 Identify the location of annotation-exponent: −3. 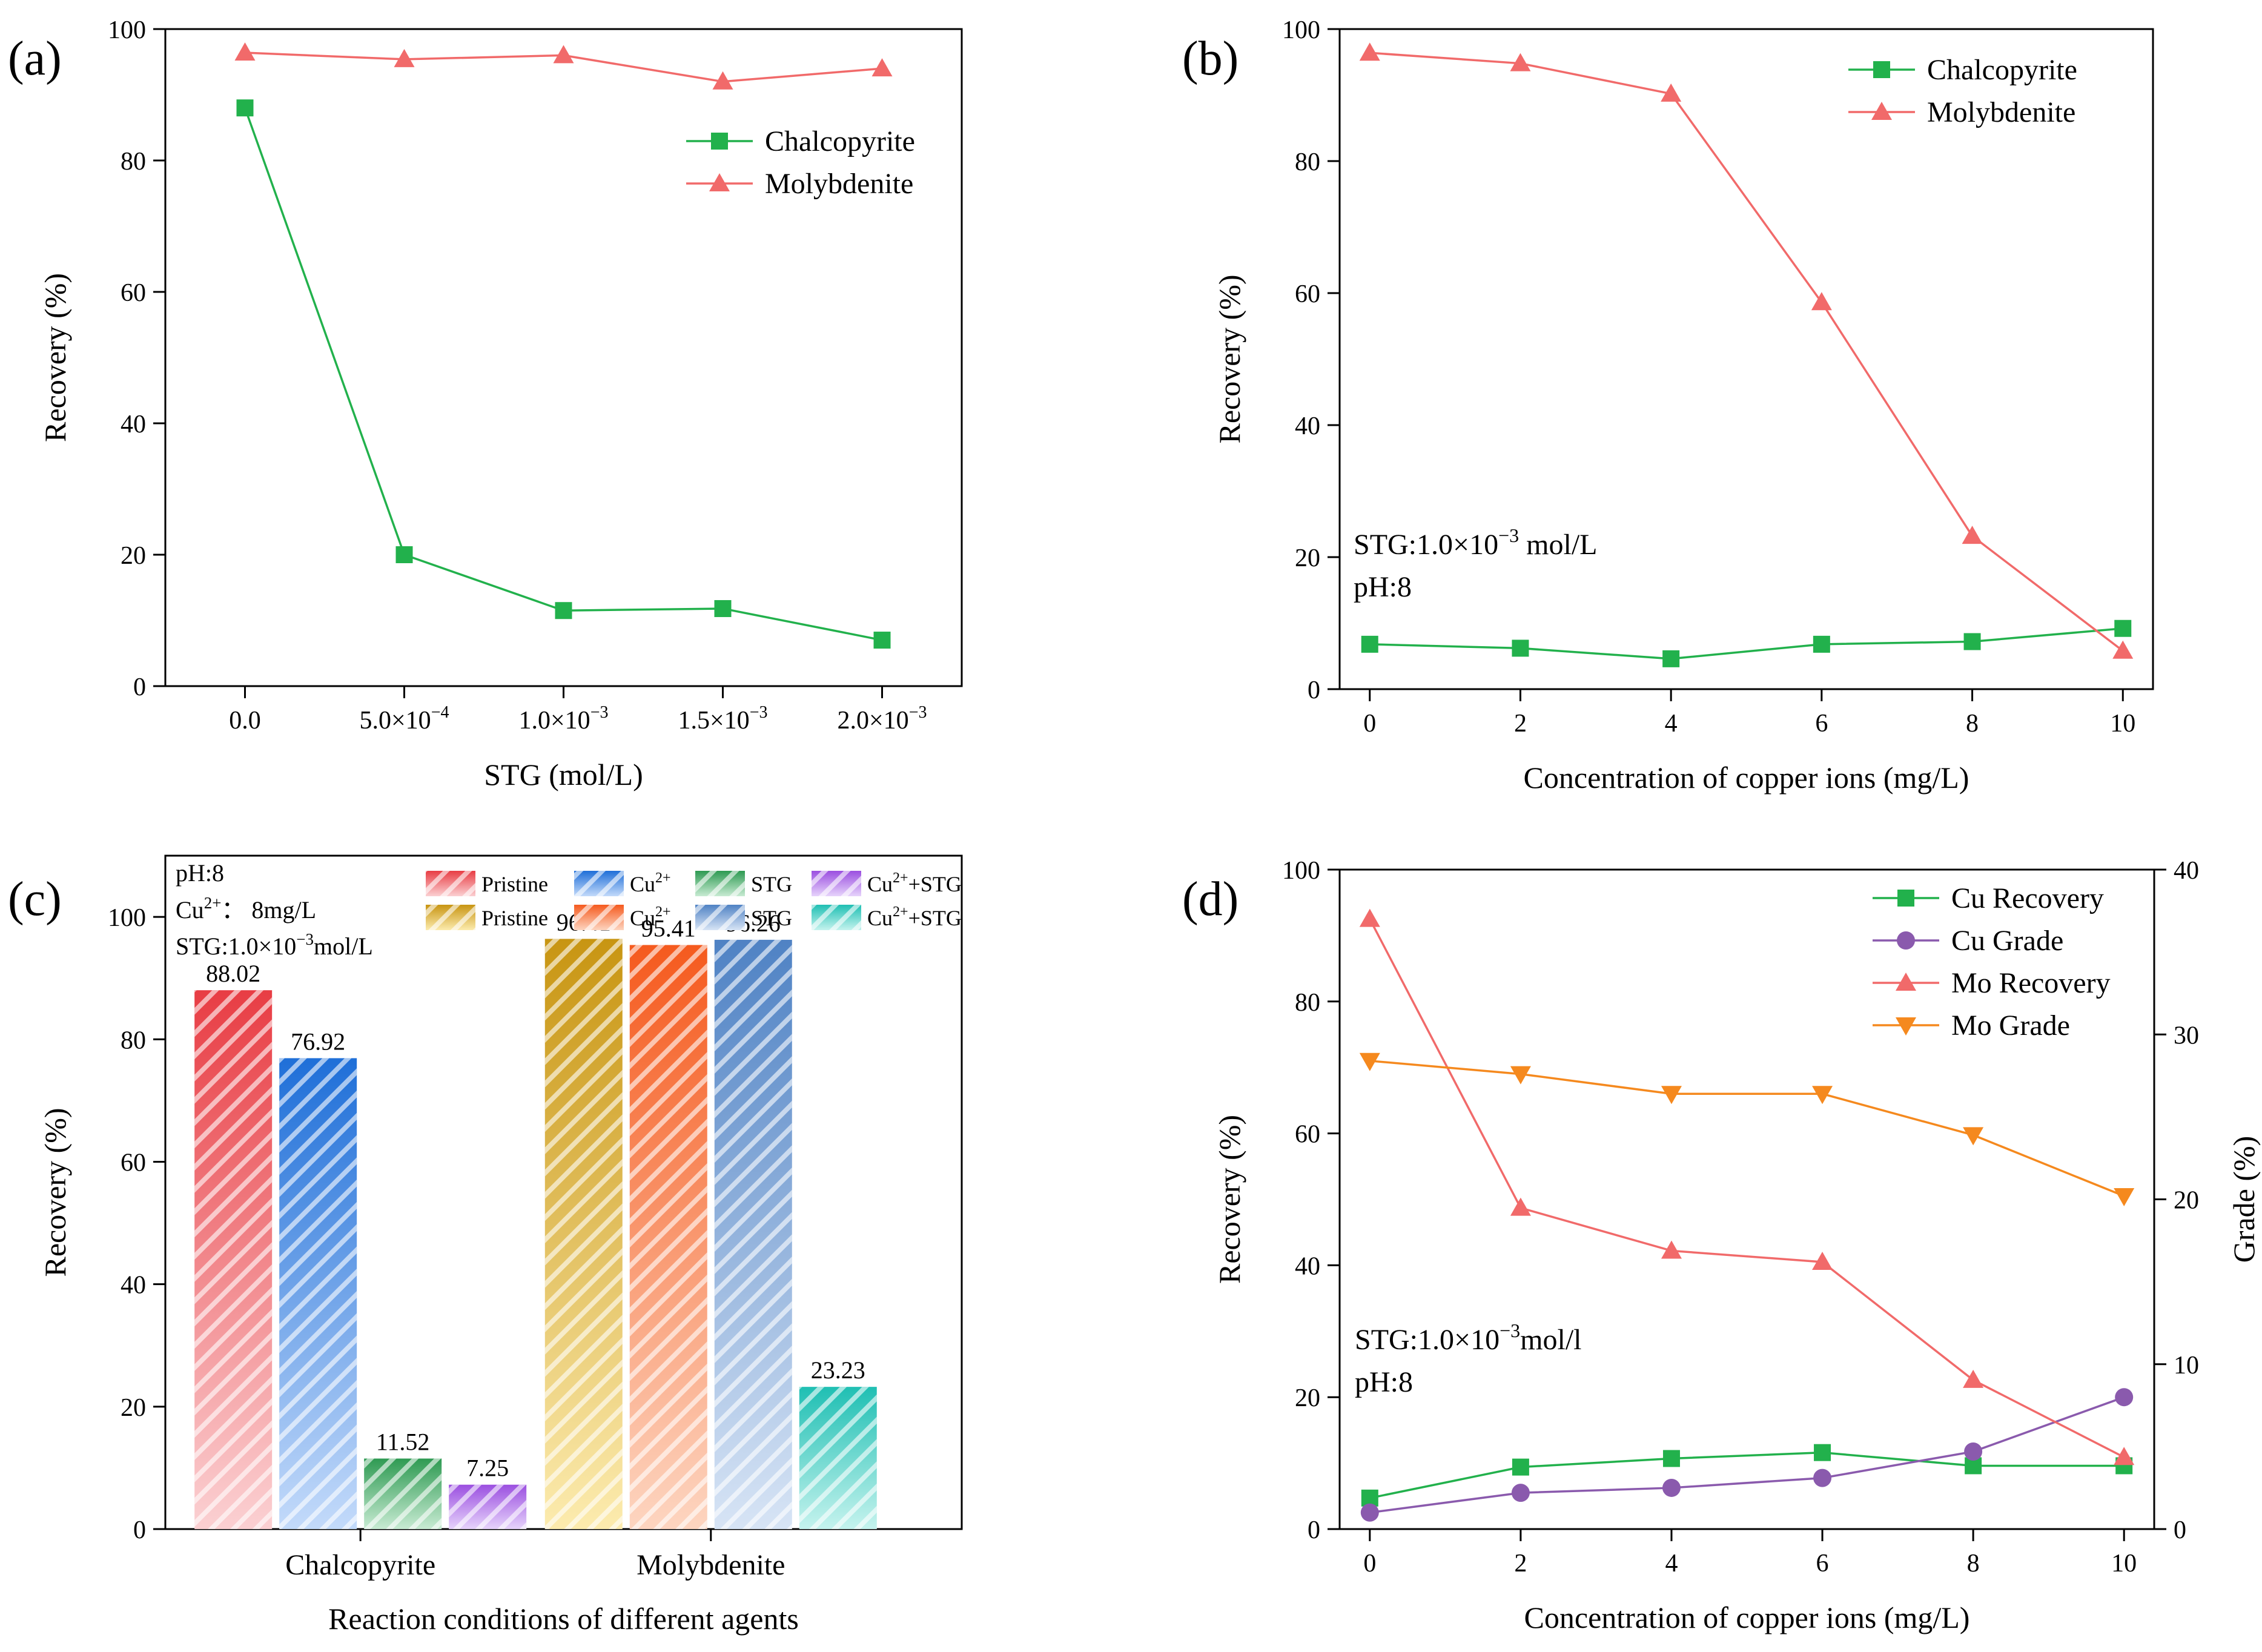
(1510, 1330).